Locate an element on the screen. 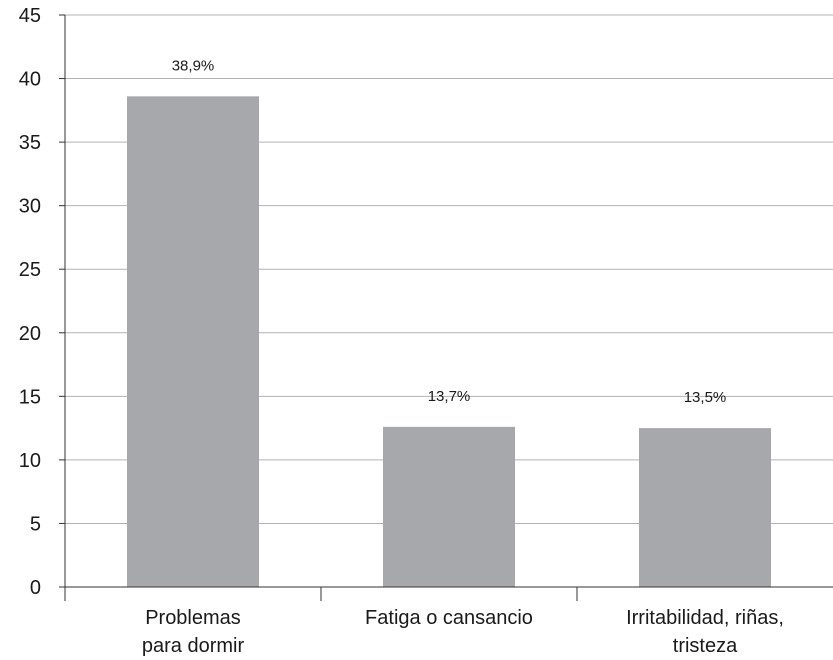  data-label: 38,9% is located at coordinates (193, 65).